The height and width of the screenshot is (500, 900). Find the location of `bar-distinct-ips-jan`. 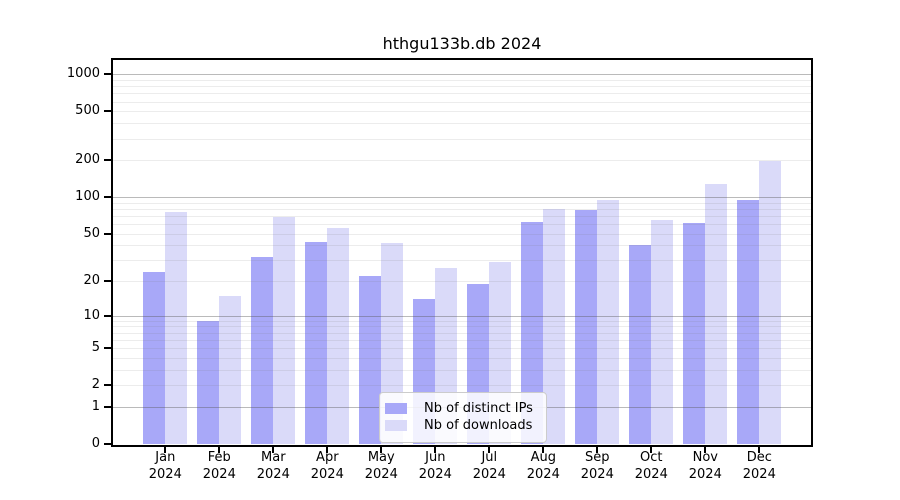

bar-distinct-ips-jan is located at coordinates (154, 357).